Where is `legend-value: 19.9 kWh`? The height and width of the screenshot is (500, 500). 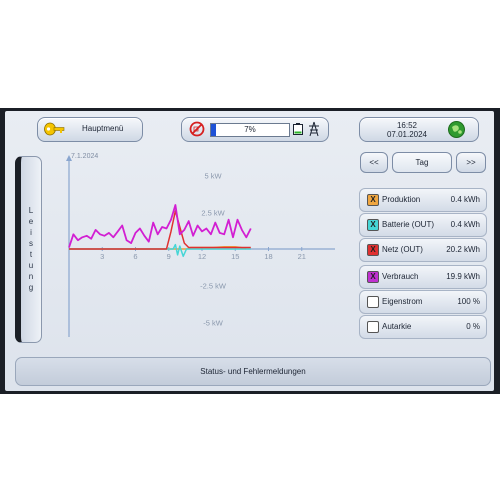 legend-value: 19.9 kWh is located at coordinates (463, 276).